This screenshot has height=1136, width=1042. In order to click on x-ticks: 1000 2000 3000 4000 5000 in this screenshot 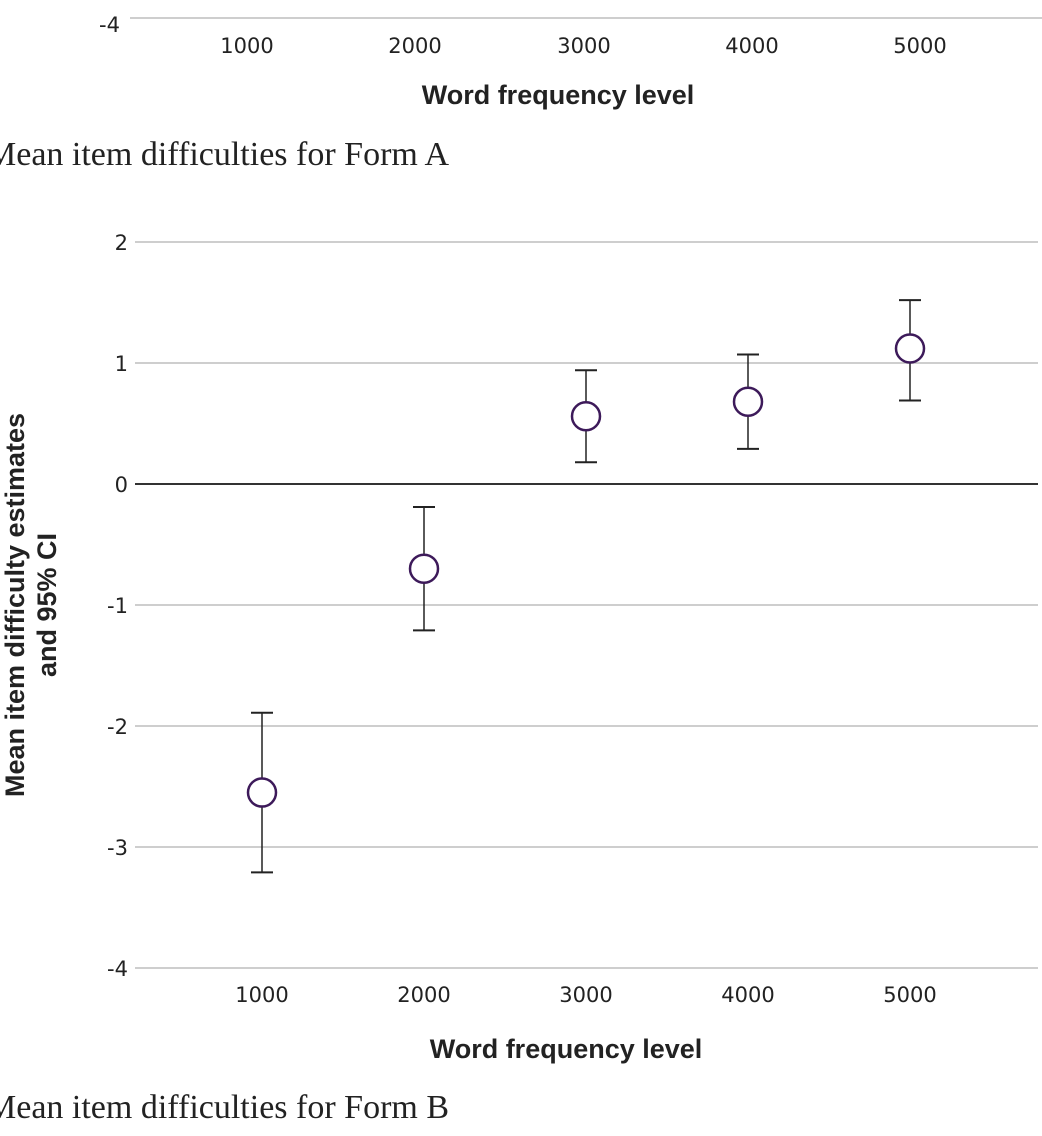, I will do `click(585, 995)`.